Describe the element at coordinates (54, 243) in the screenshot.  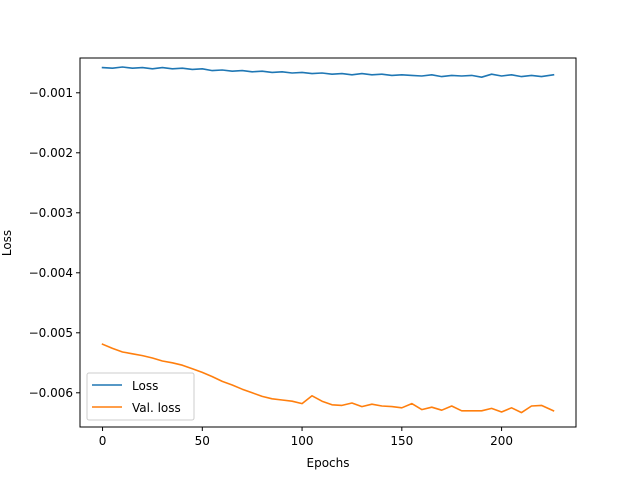
I see `y-axis: −0.006 −0.005 −0.004 −0.003 −0.002 −0.001` at that location.